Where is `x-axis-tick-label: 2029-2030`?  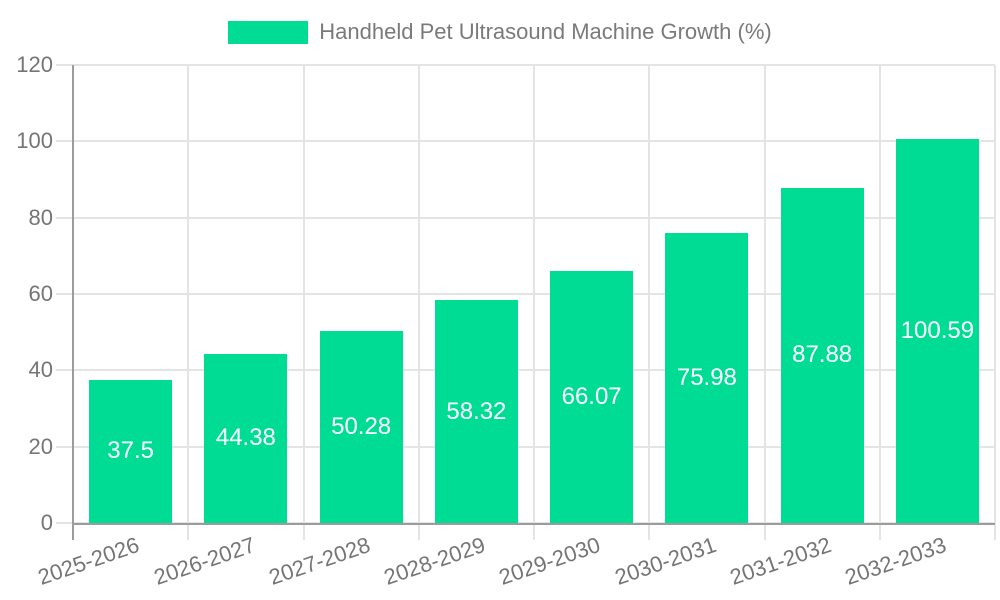 x-axis-tick-label: 2029-2030 is located at coordinates (550, 561).